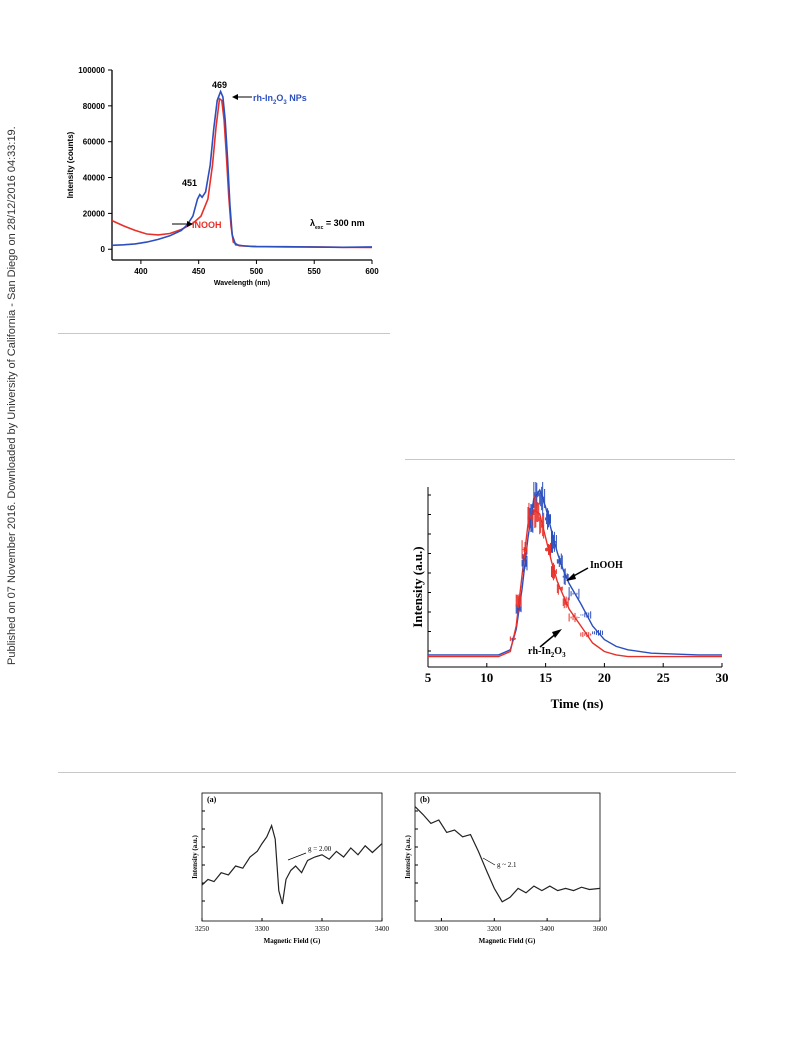 The width and height of the screenshot is (793, 1039). I want to click on peak-469-label: 469, so click(219, 85).